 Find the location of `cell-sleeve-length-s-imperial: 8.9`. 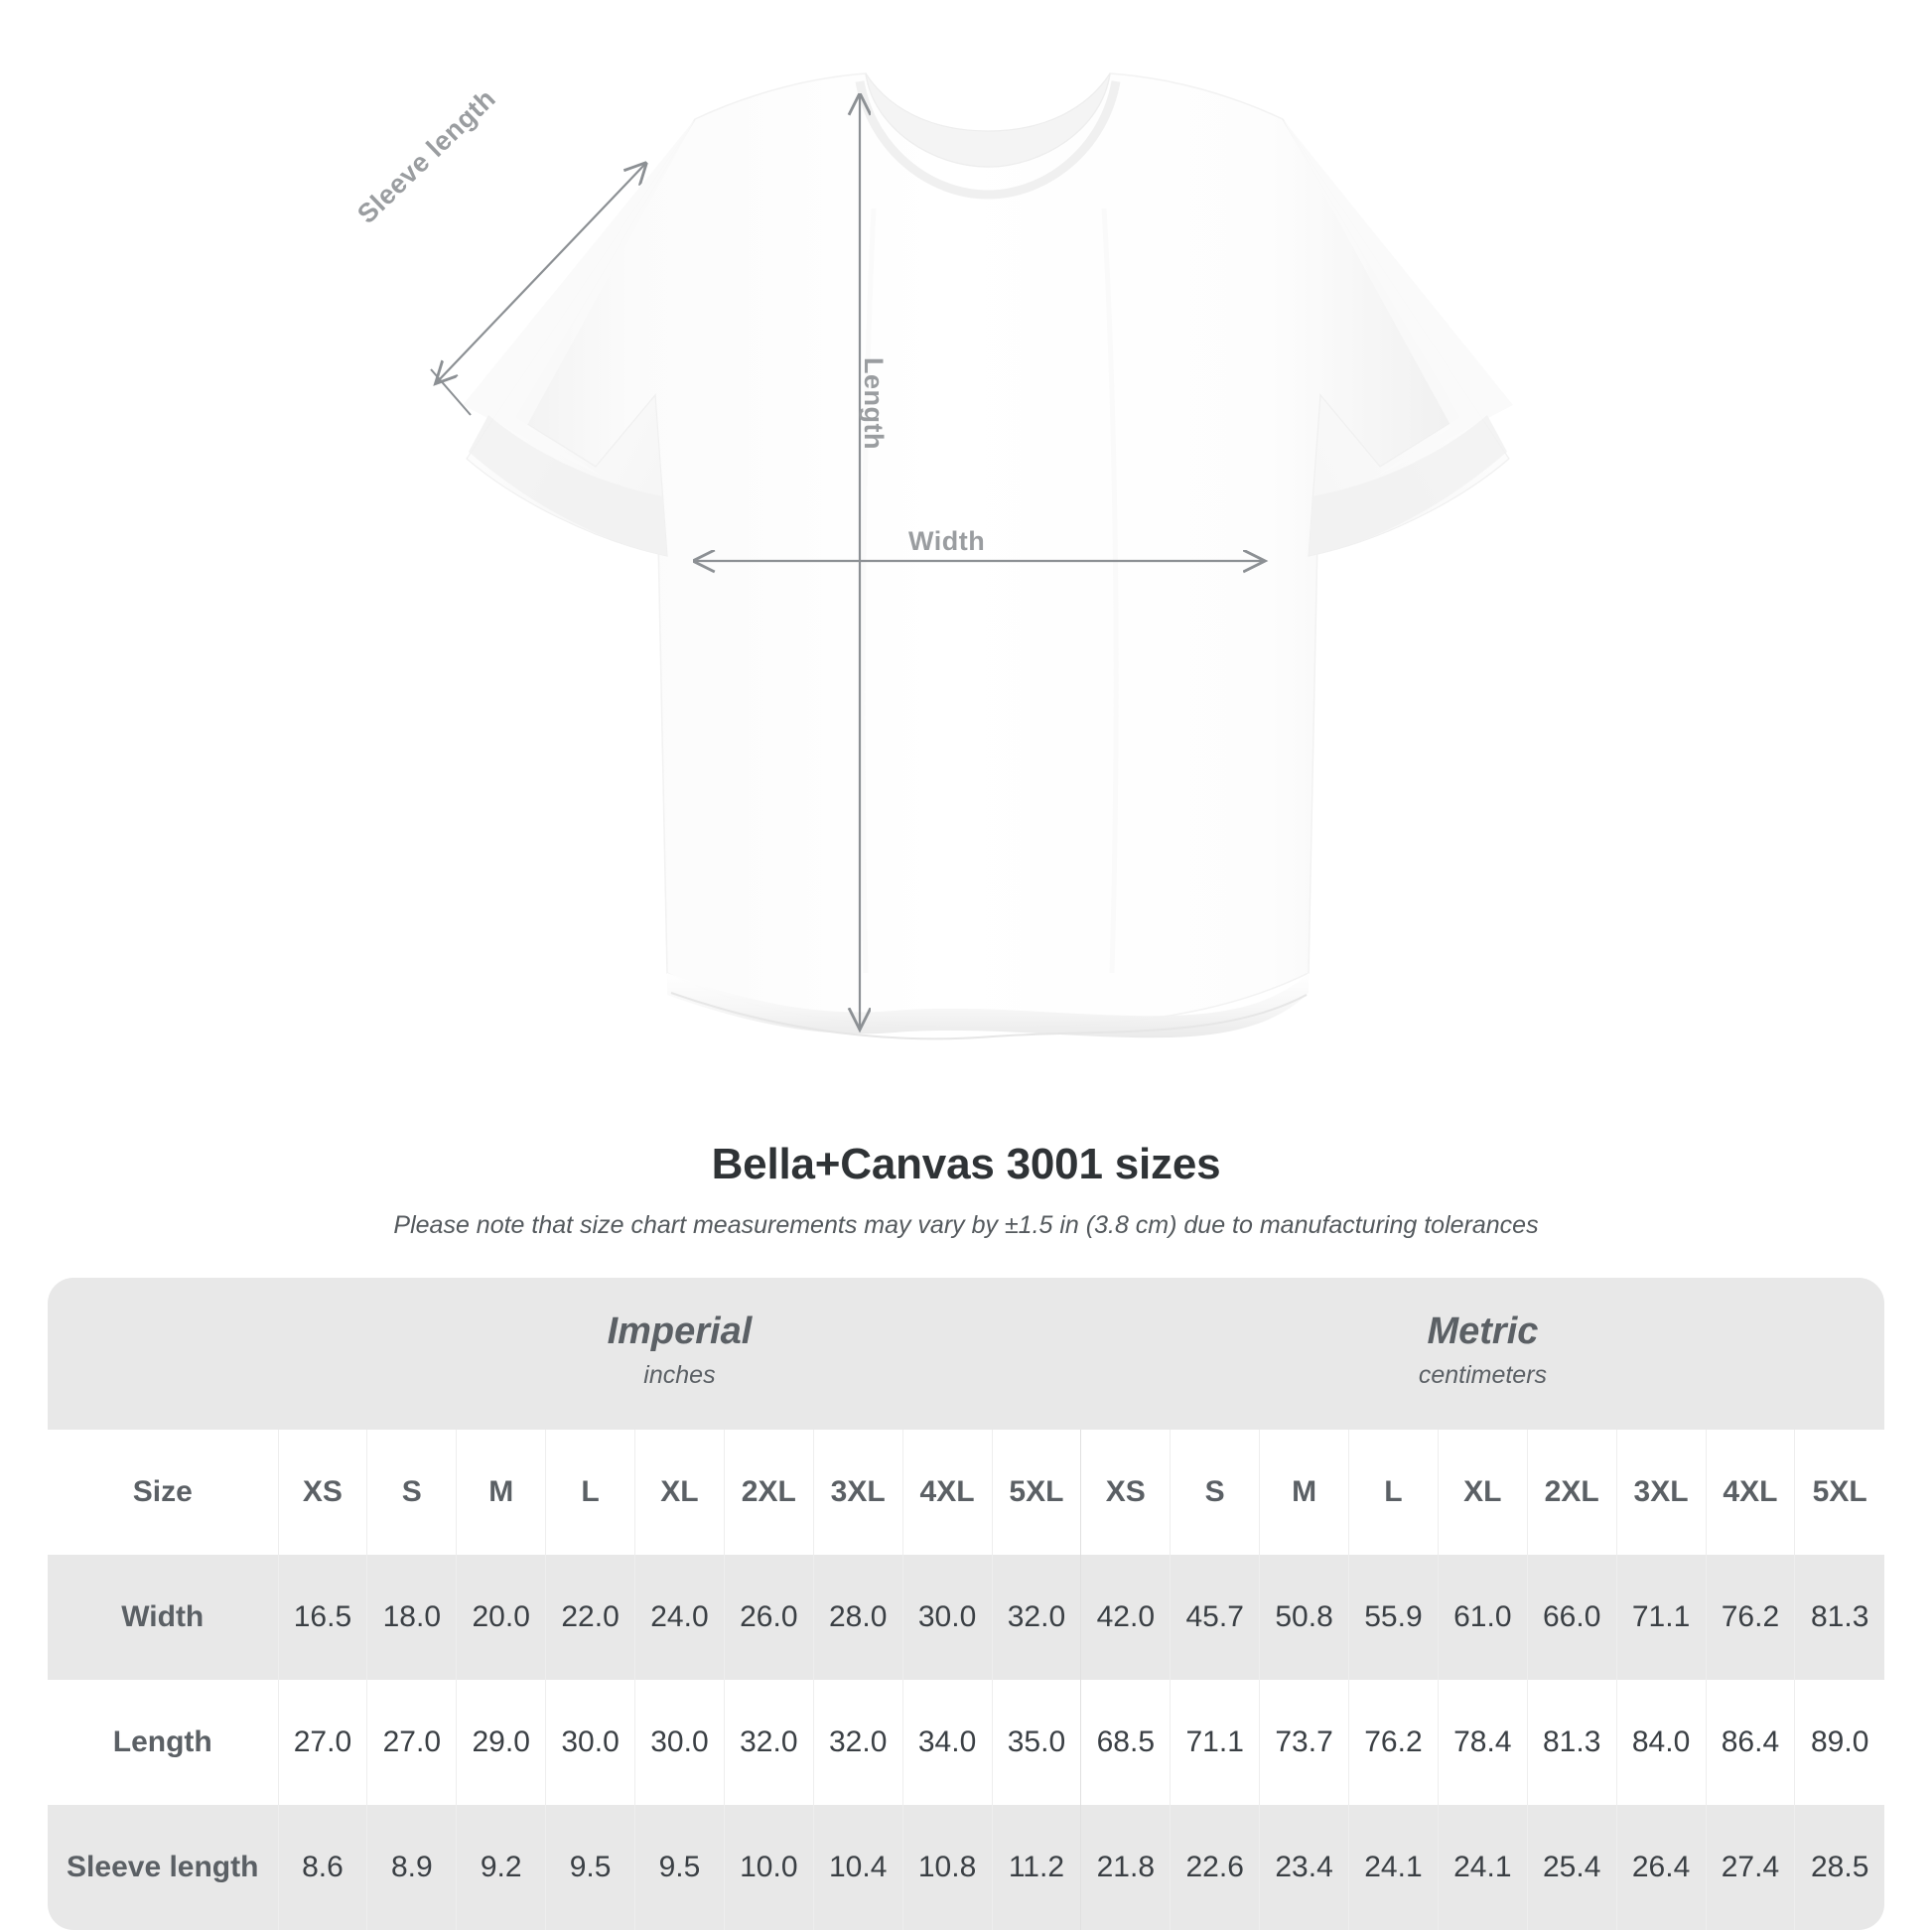

cell-sleeve-length-s-imperial: 8.9 is located at coordinates (411, 1867).